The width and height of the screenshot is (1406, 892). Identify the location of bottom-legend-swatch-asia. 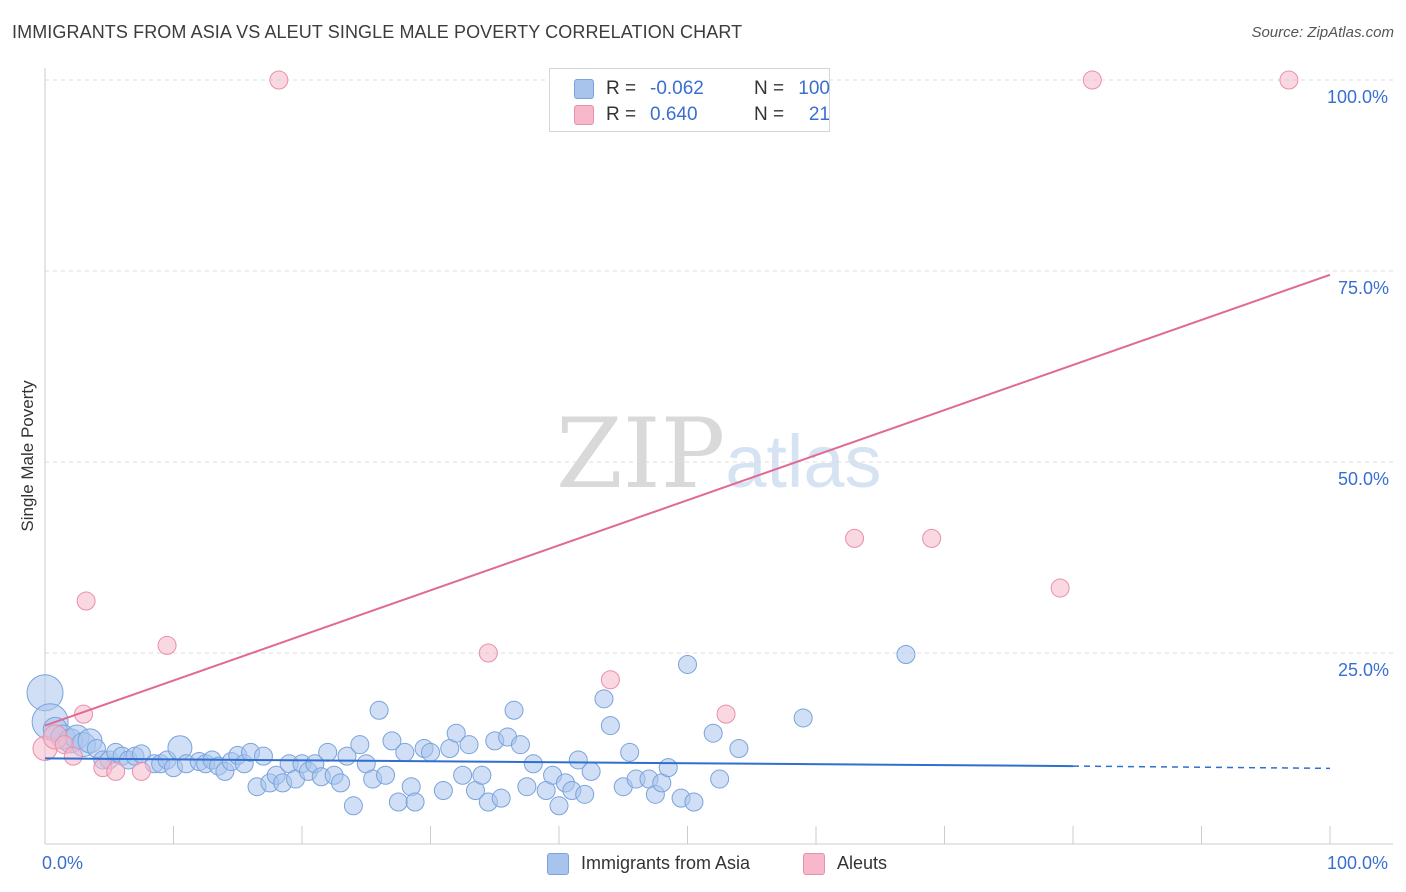
(558, 864).